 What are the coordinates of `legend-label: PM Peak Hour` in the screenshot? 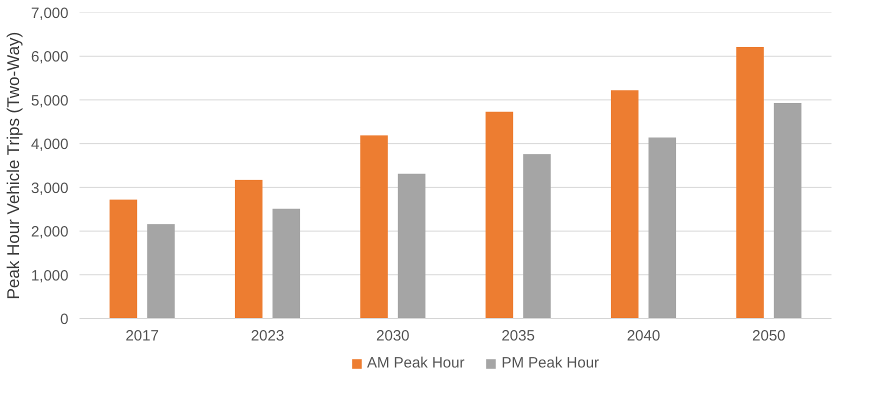 It's located at (551, 363).